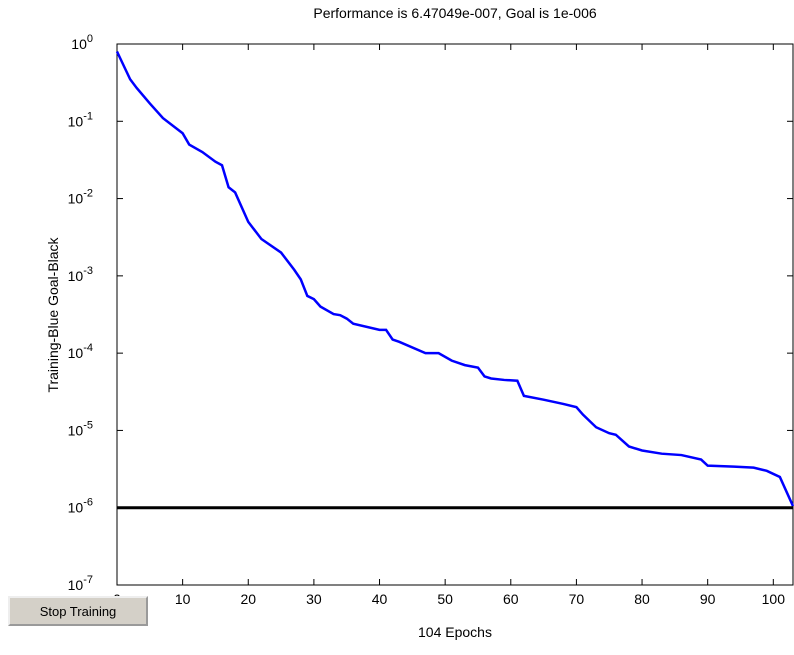  What do you see at coordinates (380, 599) in the screenshot?
I see `x-tick-label: 40` at bounding box center [380, 599].